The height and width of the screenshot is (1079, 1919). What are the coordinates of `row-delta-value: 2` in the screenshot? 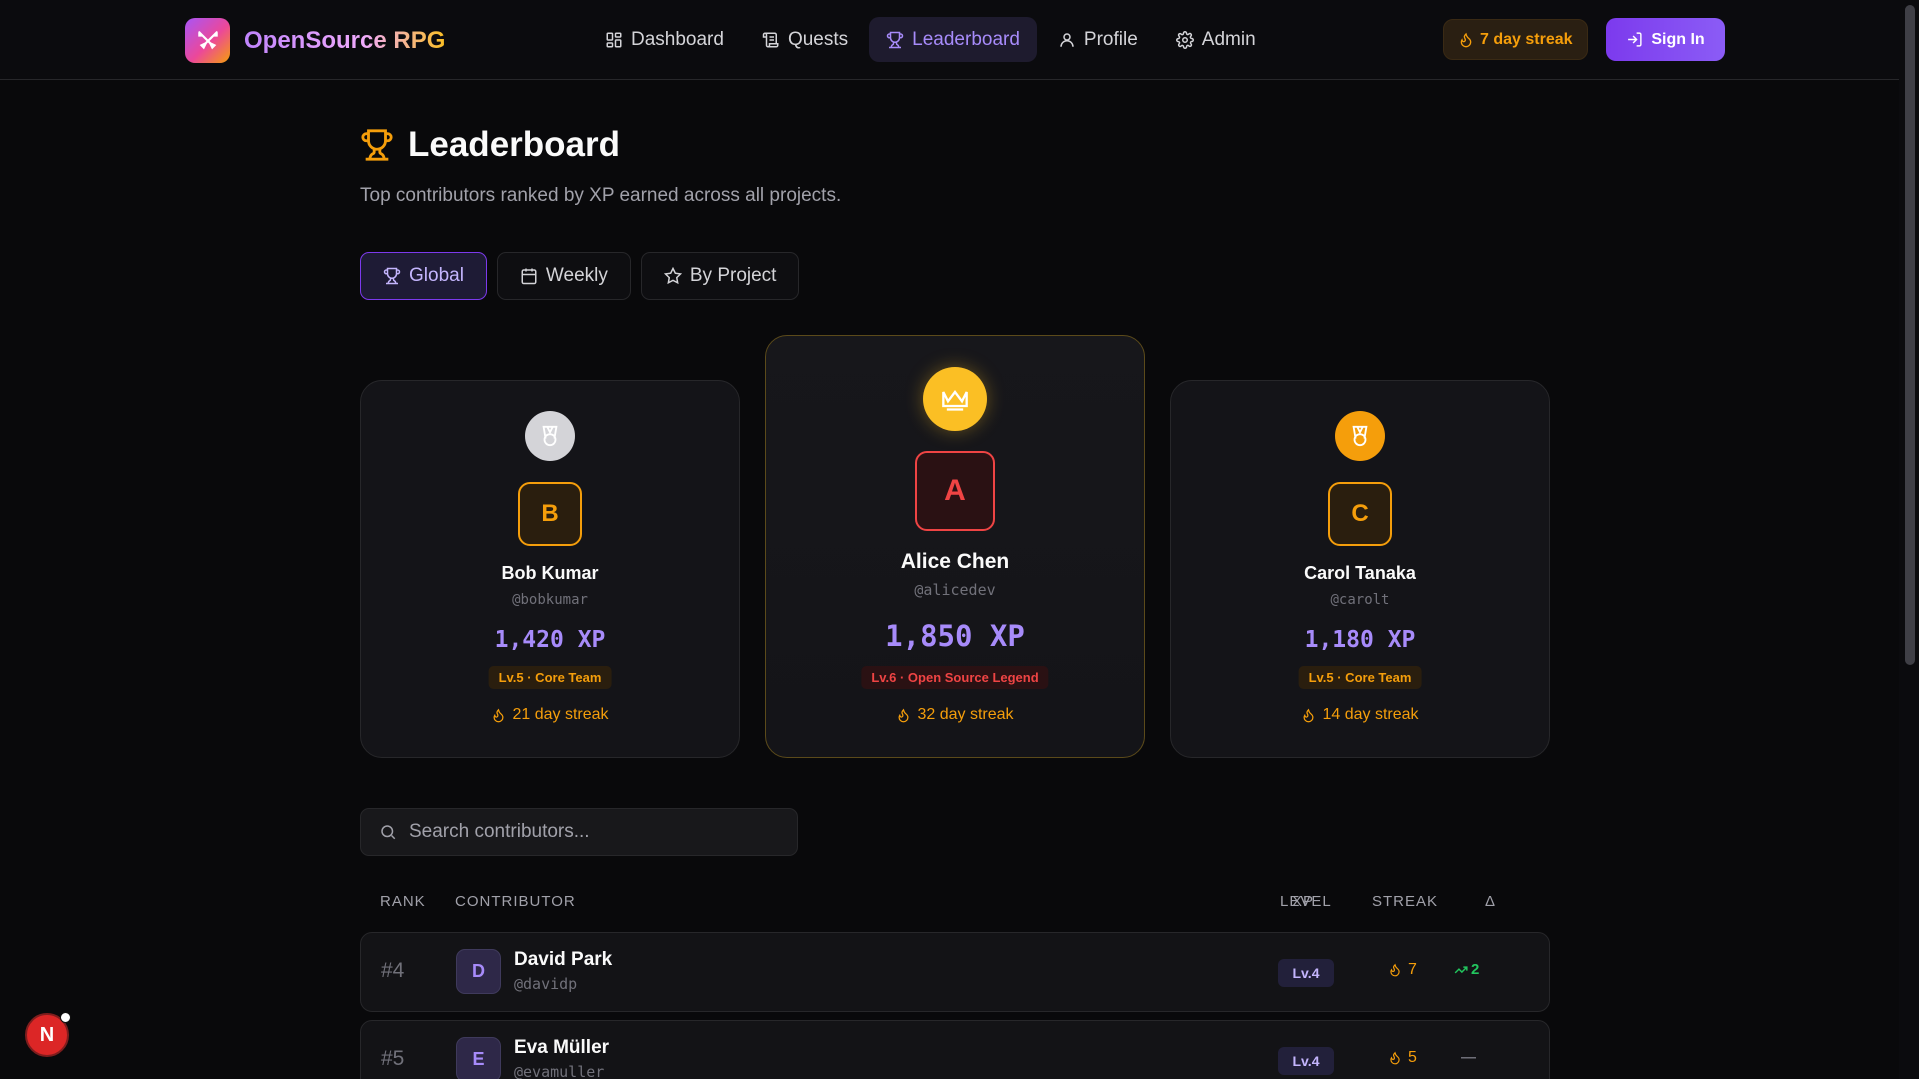 It's located at (1475, 969).